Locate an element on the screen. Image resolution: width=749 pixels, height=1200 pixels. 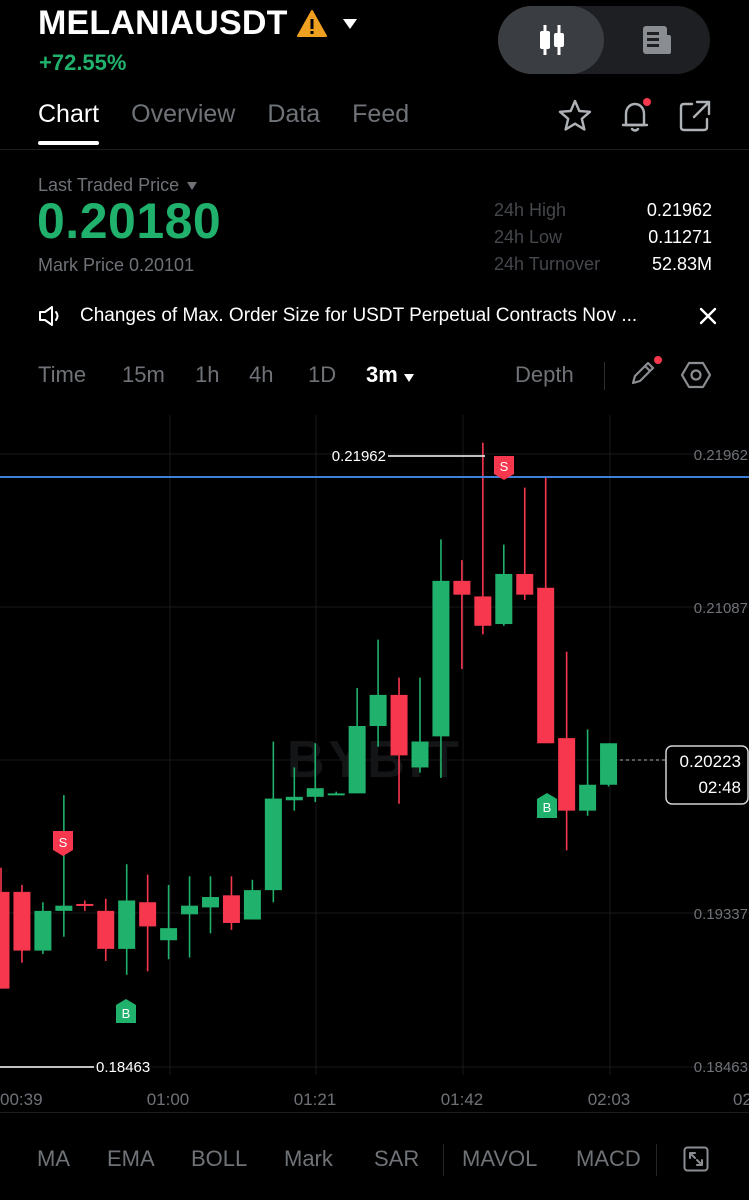
indicator-mavol: MAVOL is located at coordinates (500, 1158).